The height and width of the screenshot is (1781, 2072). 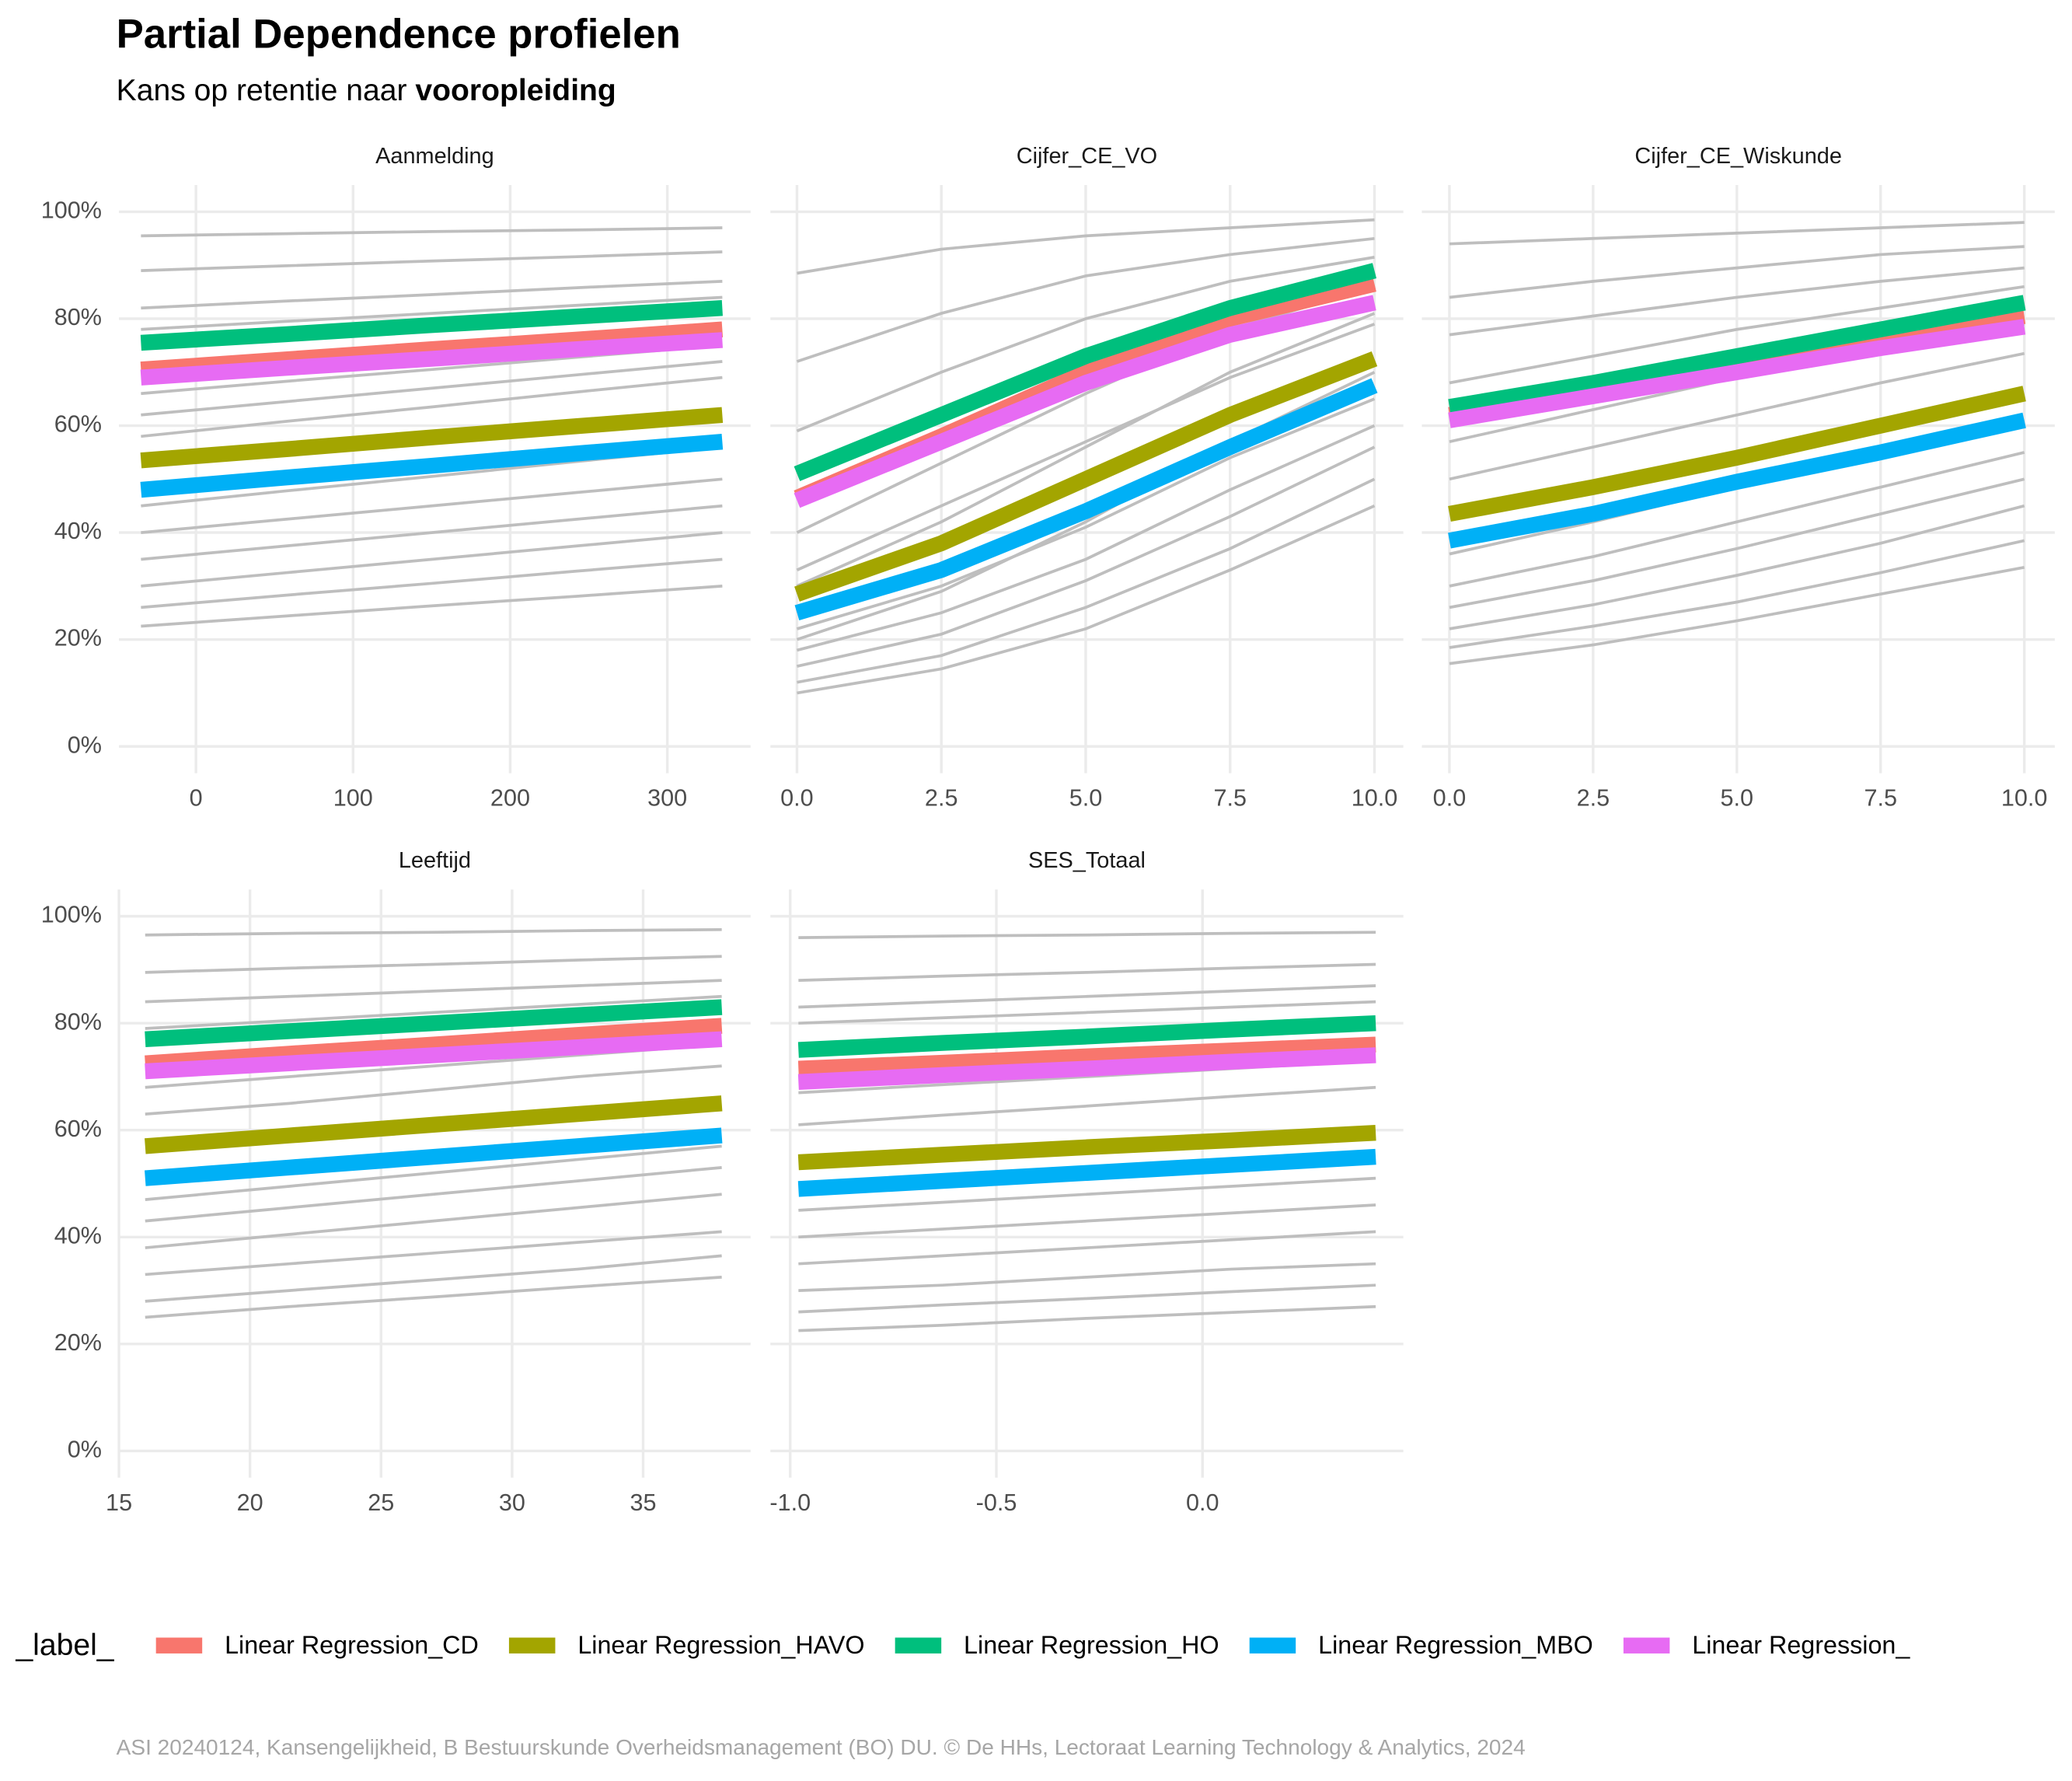 I want to click on x-tick-label: 0, so click(x=196, y=798).